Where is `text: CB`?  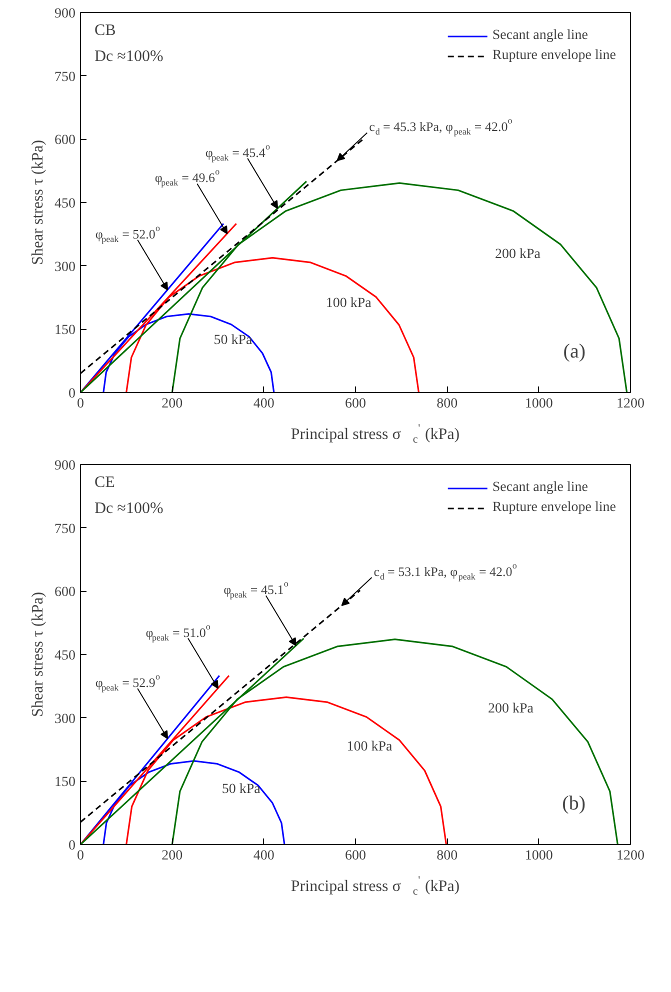
text: CB is located at coordinates (105, 30).